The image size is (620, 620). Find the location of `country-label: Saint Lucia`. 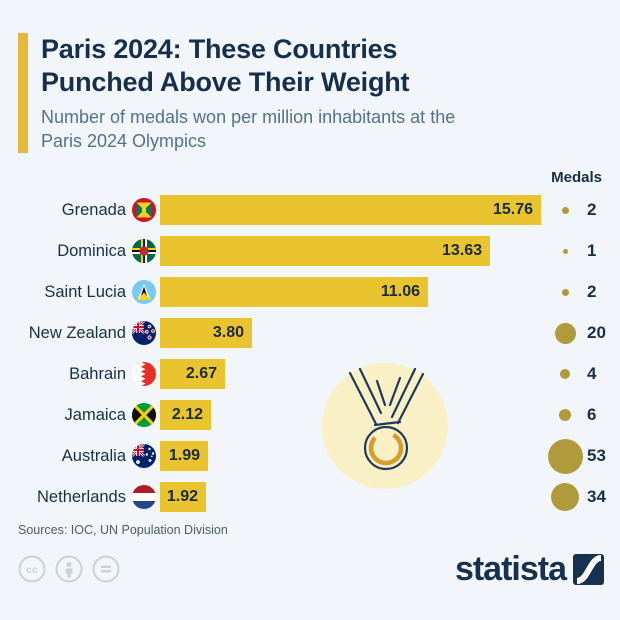

country-label: Saint Lucia is located at coordinates (85, 291).